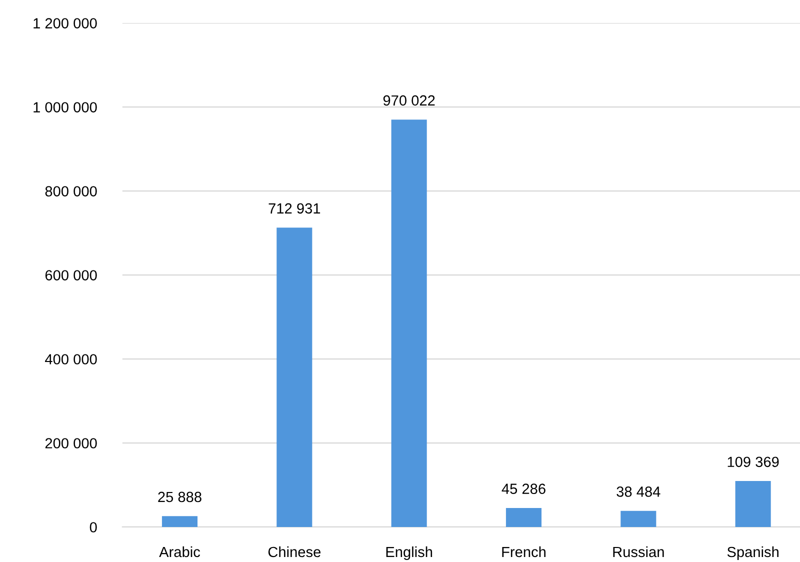 This screenshot has height=562, width=800. I want to click on data-label: 109 369, so click(753, 462).